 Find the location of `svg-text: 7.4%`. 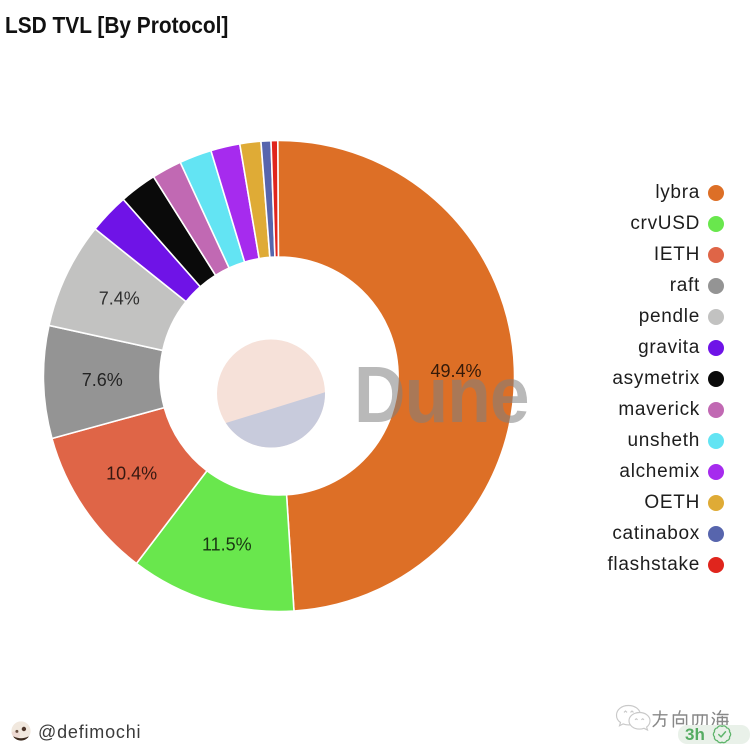

svg-text: 7.4% is located at coordinates (119, 298).